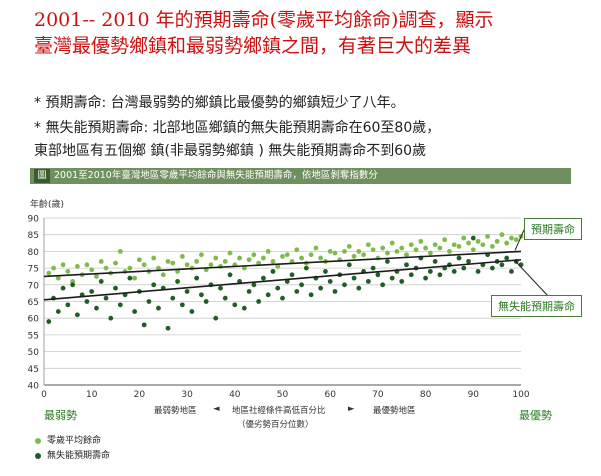  I want to click on label-most-deprived: 最弱勢, so click(60, 415).